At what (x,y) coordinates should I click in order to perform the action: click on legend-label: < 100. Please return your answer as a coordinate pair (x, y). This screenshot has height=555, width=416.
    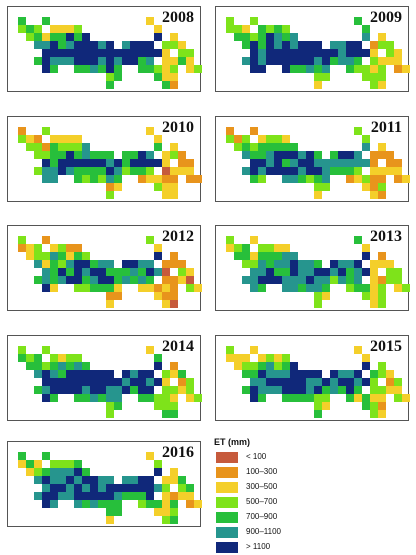
    Looking at the image, I should click on (256, 456).